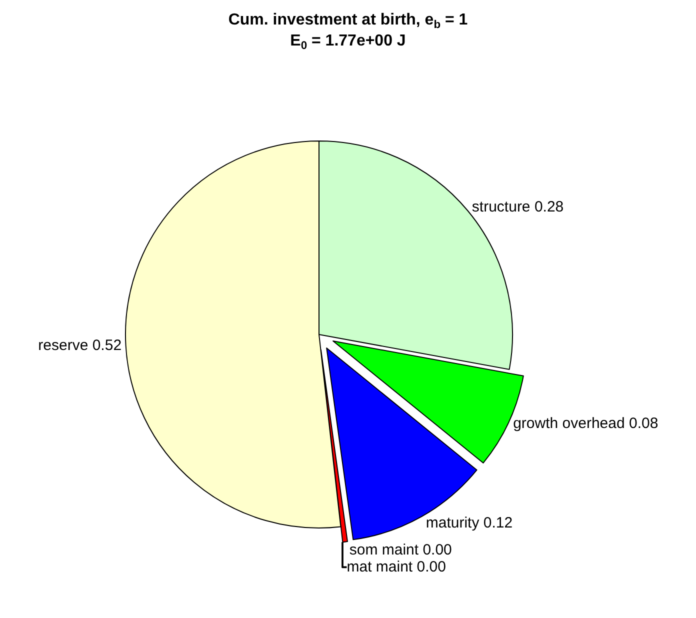 The width and height of the screenshot is (696, 618). What do you see at coordinates (80, 345) in the screenshot?
I see `slice-label: reserve 0.52` at bounding box center [80, 345].